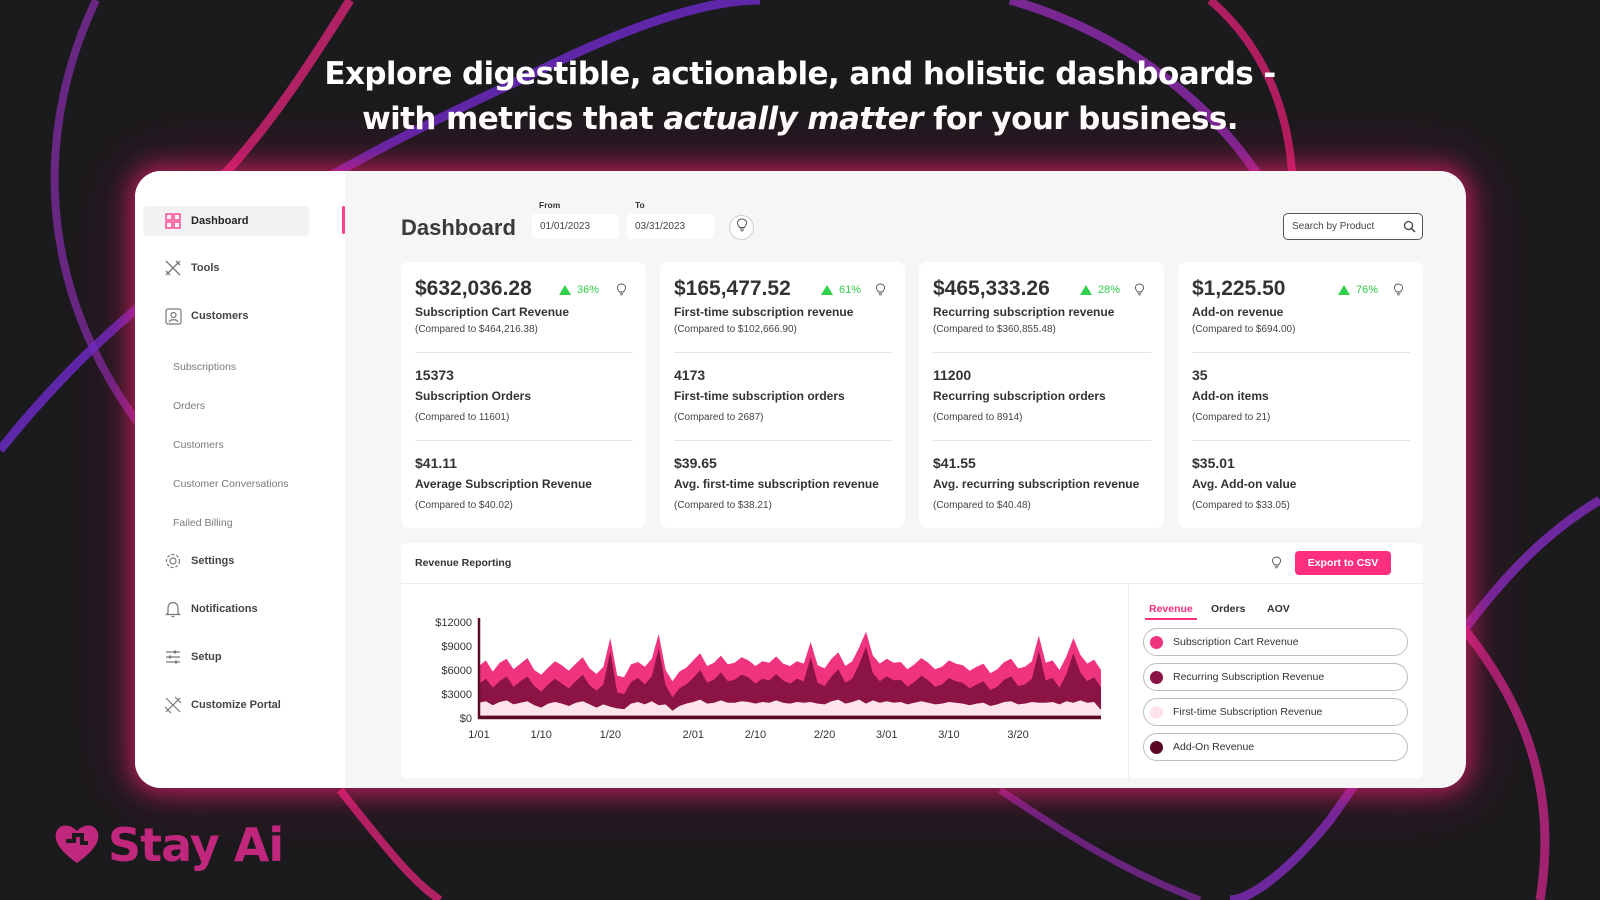 Image resolution: width=1600 pixels, height=900 pixels. What do you see at coordinates (236, 705) in the screenshot?
I see `sidebar-item-label: Customize Portal` at bounding box center [236, 705].